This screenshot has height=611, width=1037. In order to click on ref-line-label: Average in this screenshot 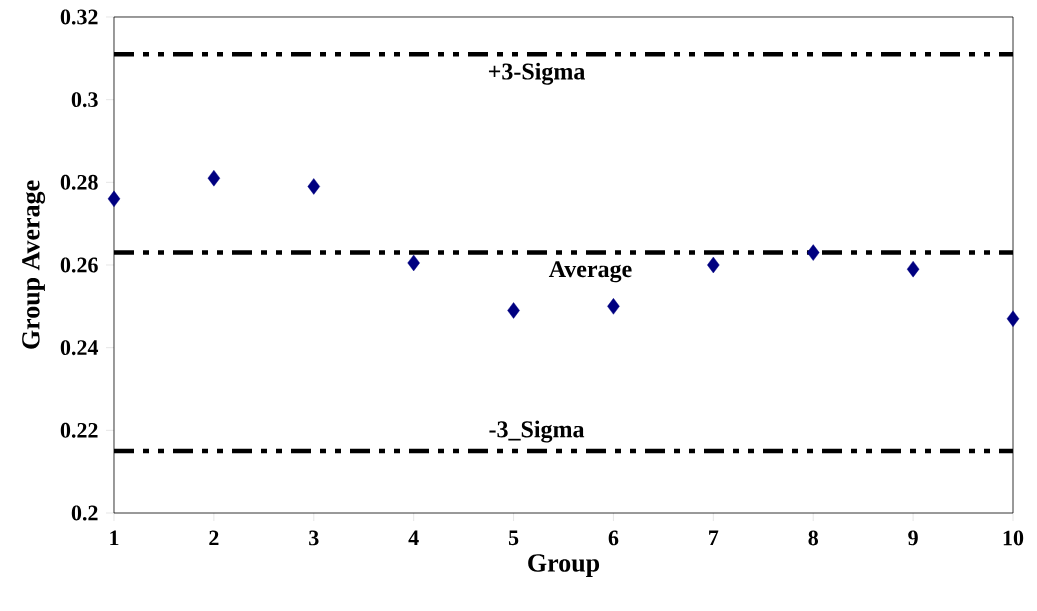, I will do `click(590, 272)`.